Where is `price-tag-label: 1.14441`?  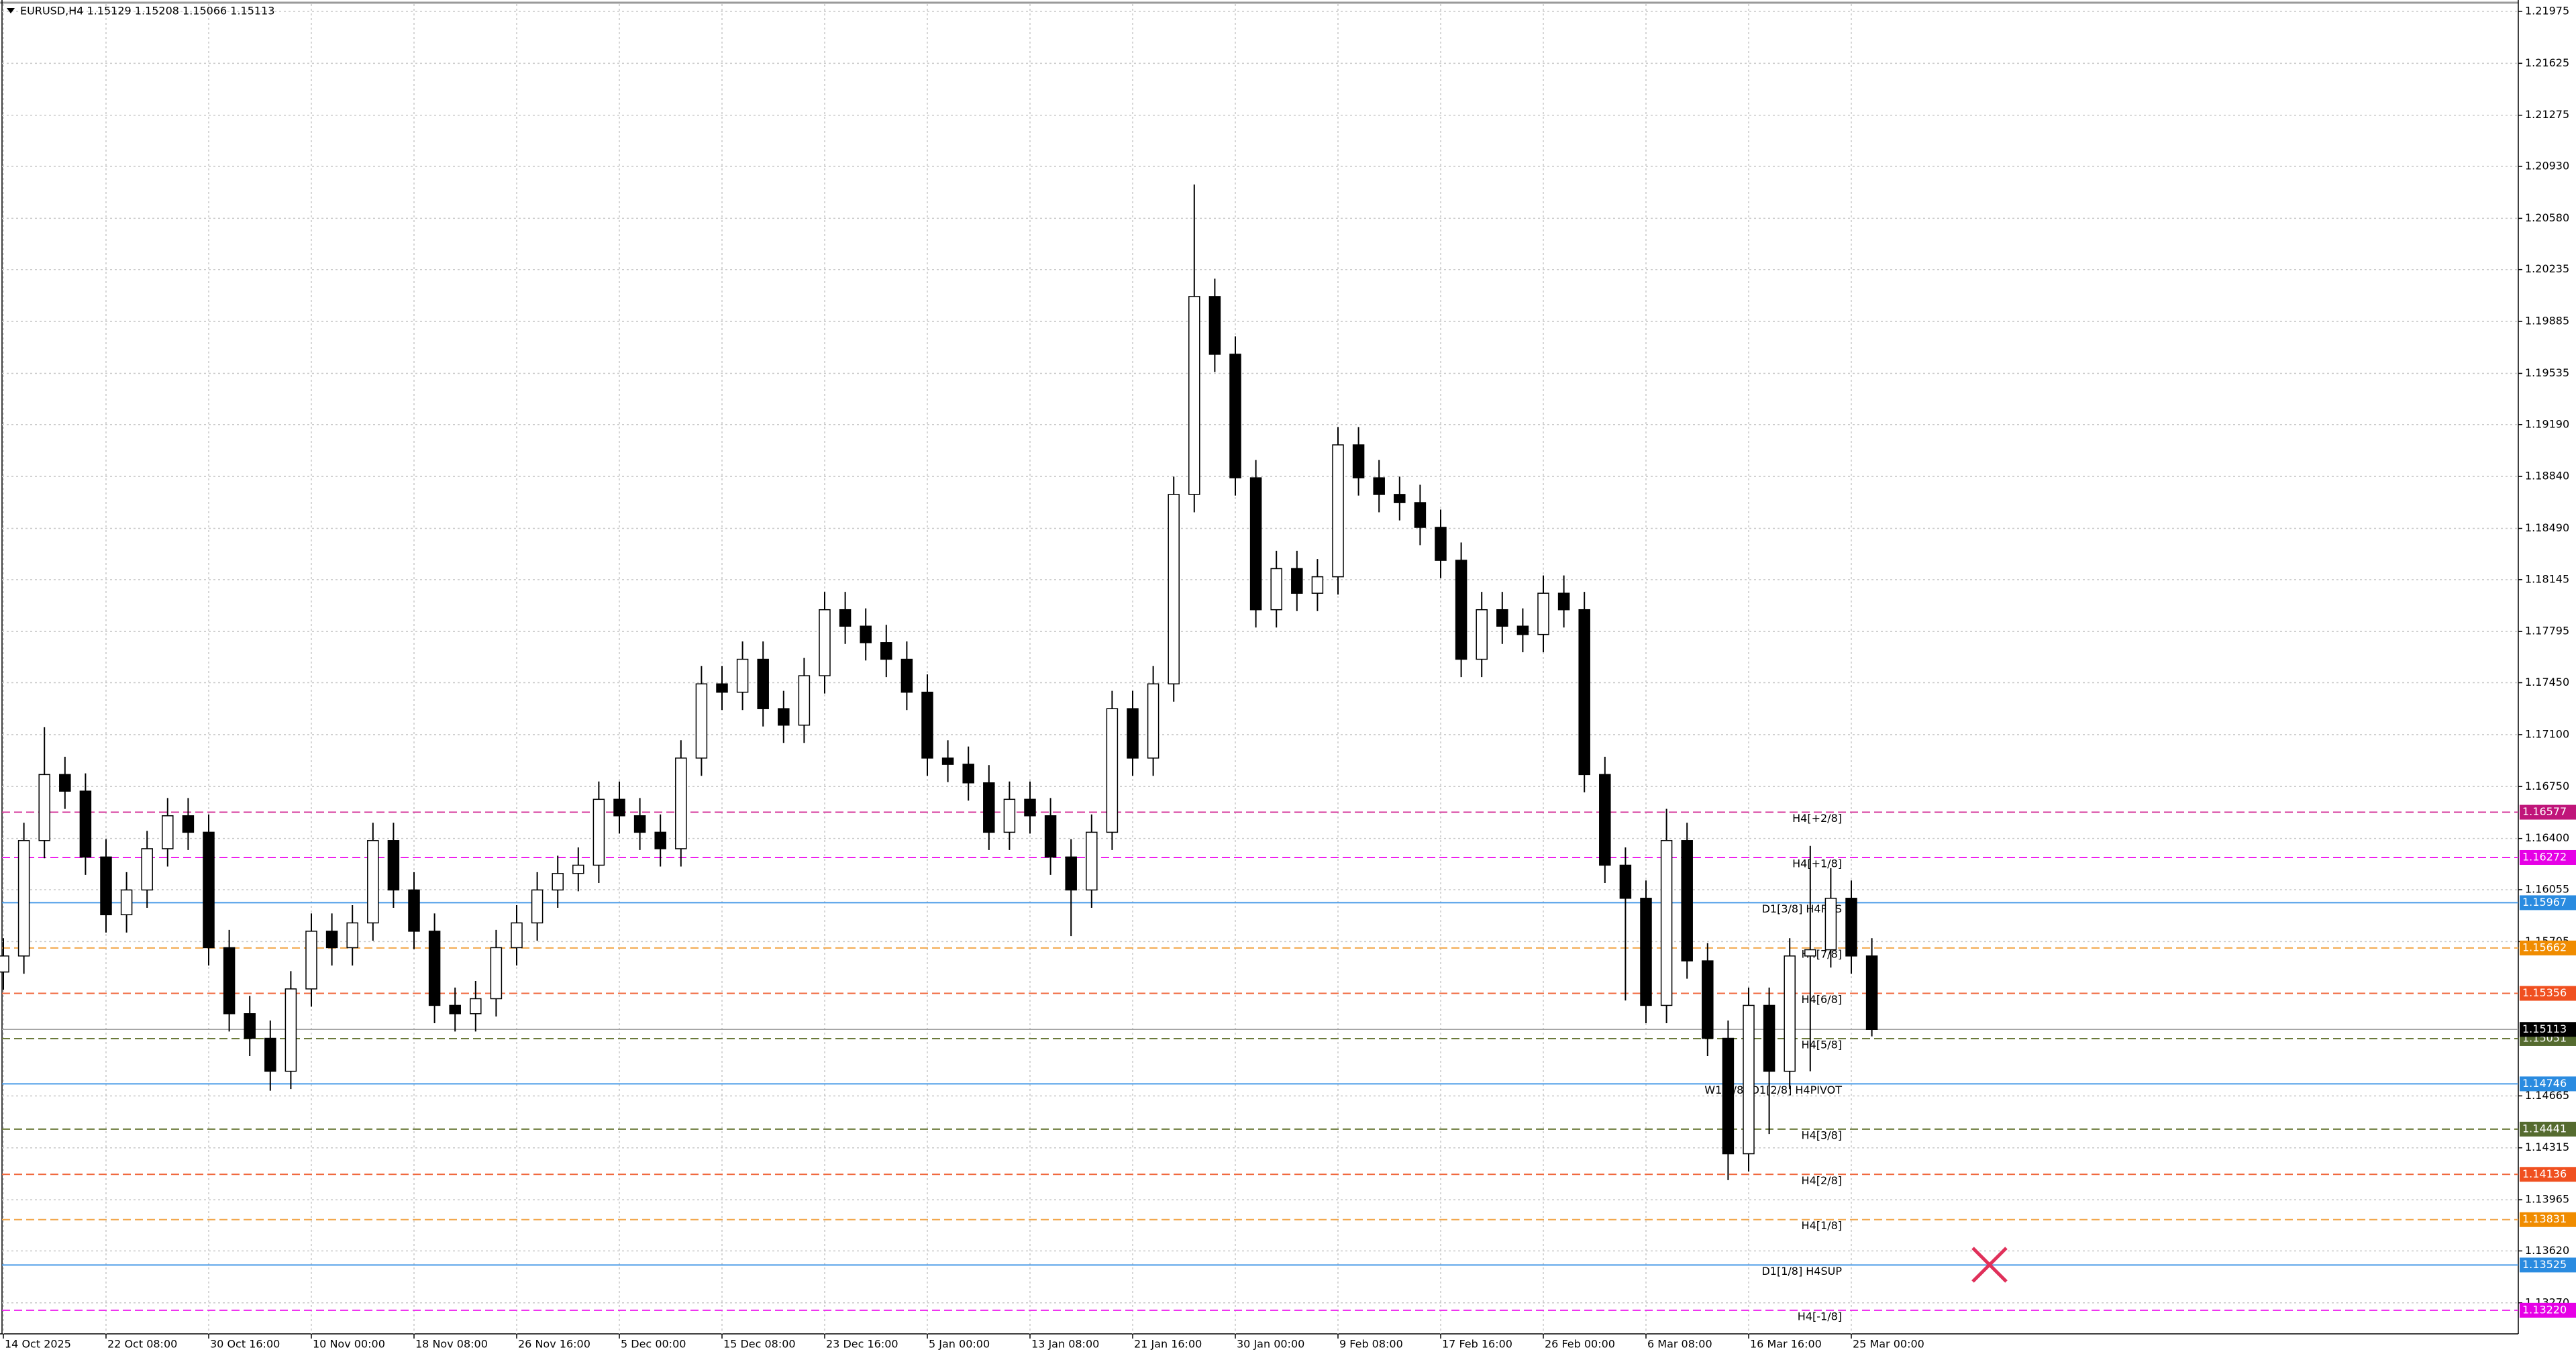 price-tag-label: 1.14441 is located at coordinates (2544, 1128).